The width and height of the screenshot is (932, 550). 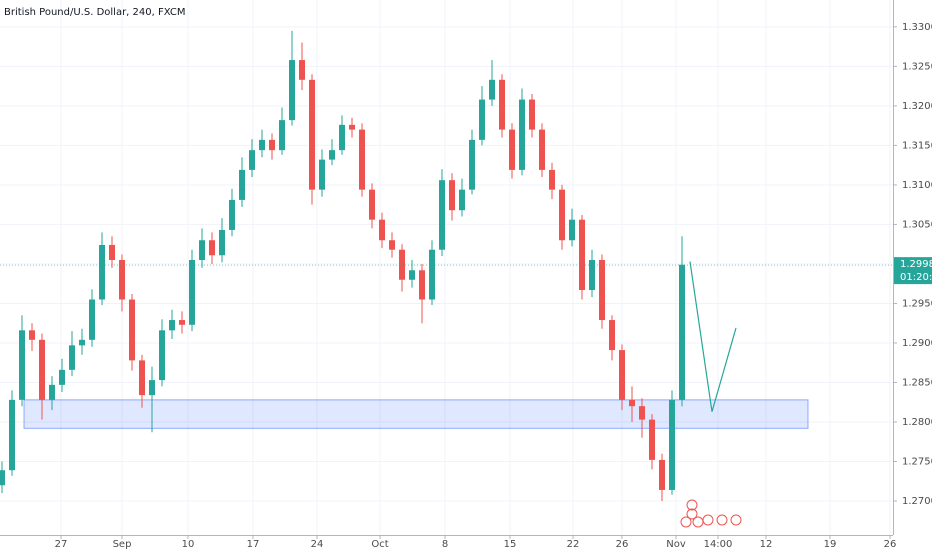 What do you see at coordinates (917, 501) in the screenshot?
I see `y-tick-label: 1.27000` at bounding box center [917, 501].